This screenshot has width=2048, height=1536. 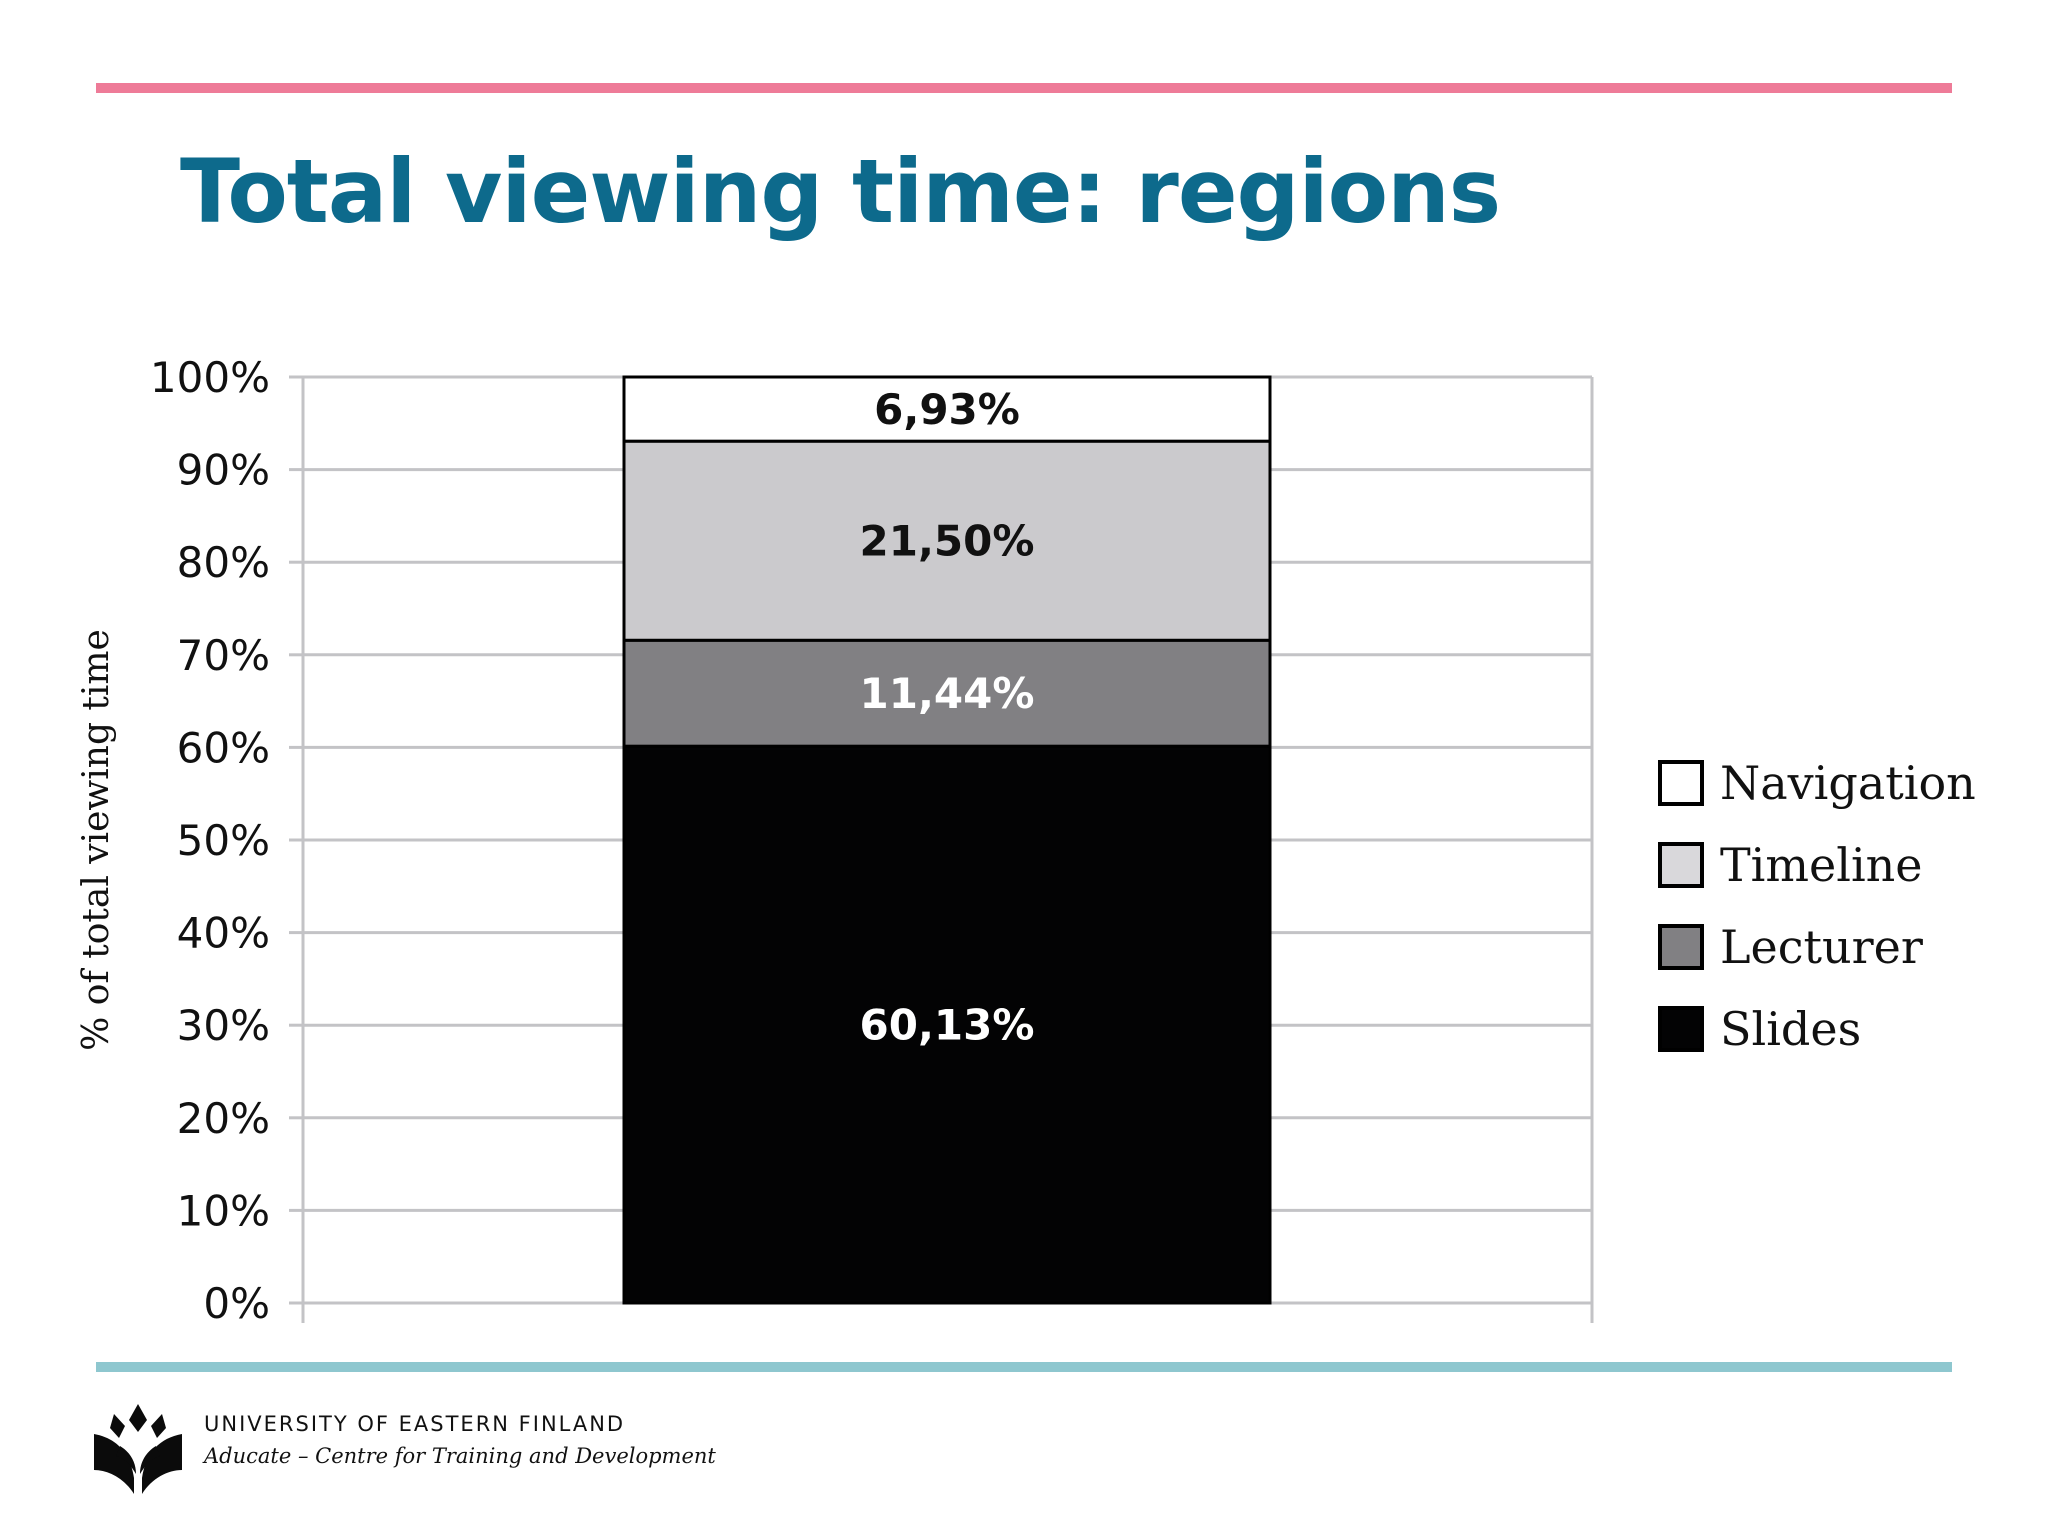 What do you see at coordinates (1821, 865) in the screenshot?
I see `legend-label: Timeline` at bounding box center [1821, 865].